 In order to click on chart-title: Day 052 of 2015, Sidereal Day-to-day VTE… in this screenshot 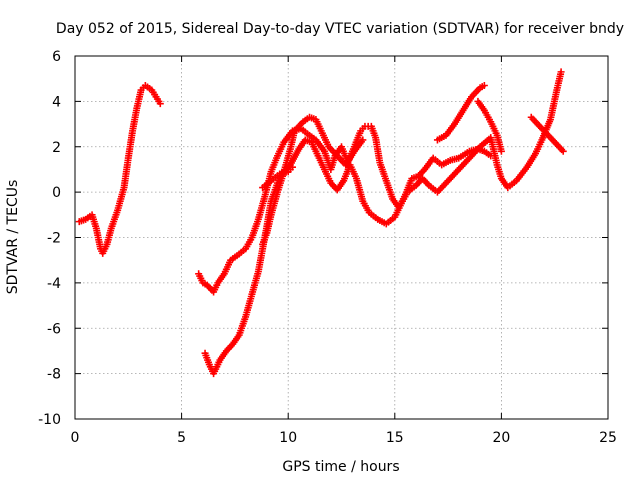, I will do `click(340, 29)`.